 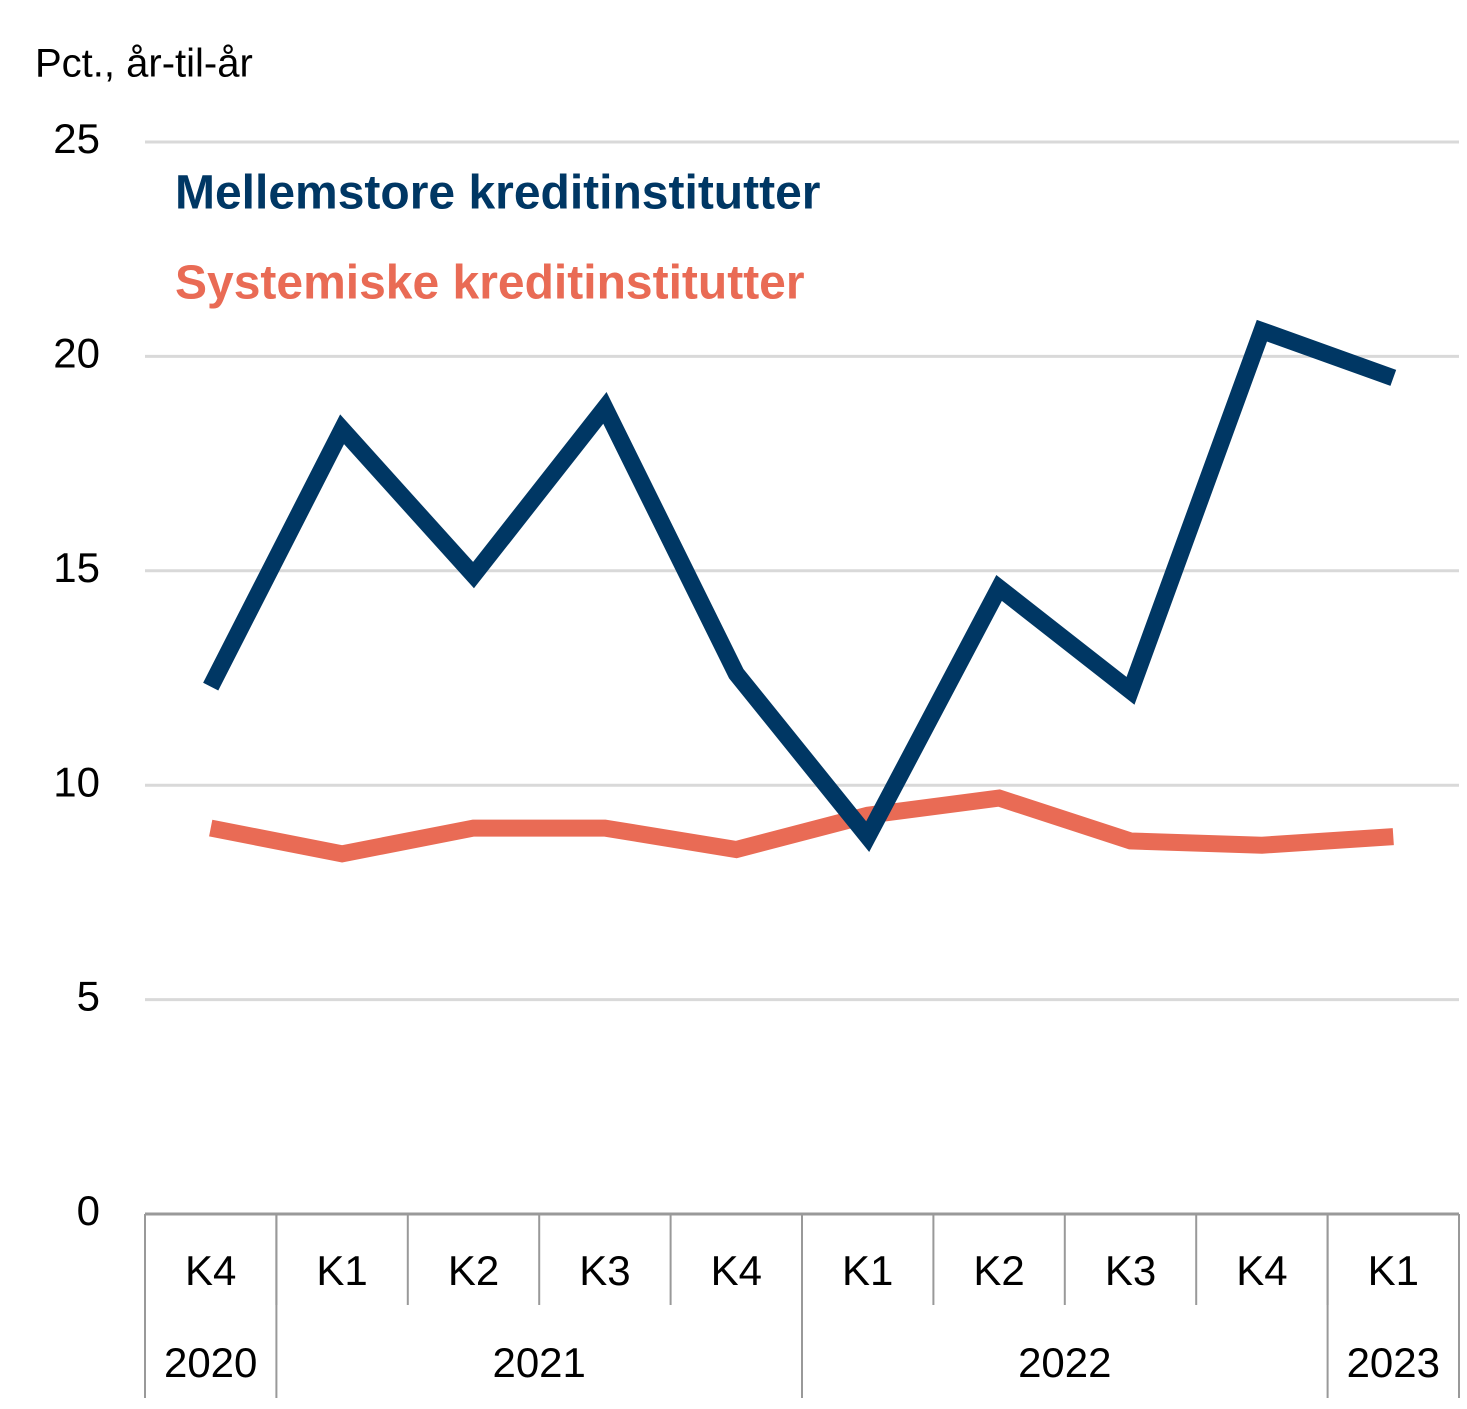 I want to click on series-line, so click(x=801, y=826).